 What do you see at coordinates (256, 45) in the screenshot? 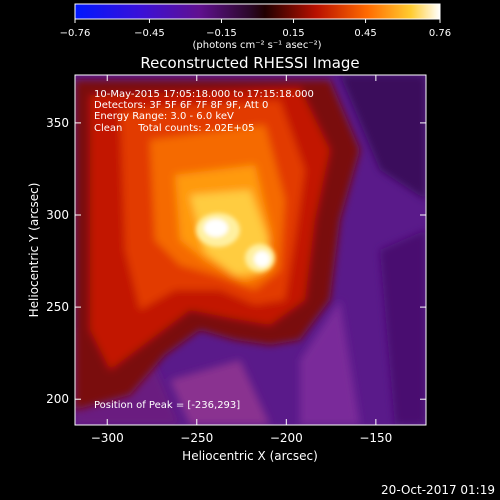
I see `colorbar-unit-label: (photons cm⁻² s⁻¹ asec⁻²)` at bounding box center [256, 45].